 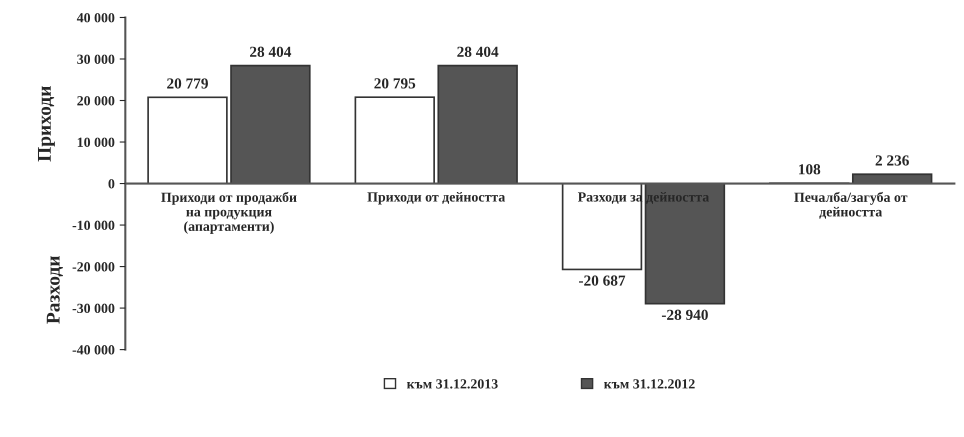 I want to click on y-tick-label: -30 000, so click(x=93, y=309).